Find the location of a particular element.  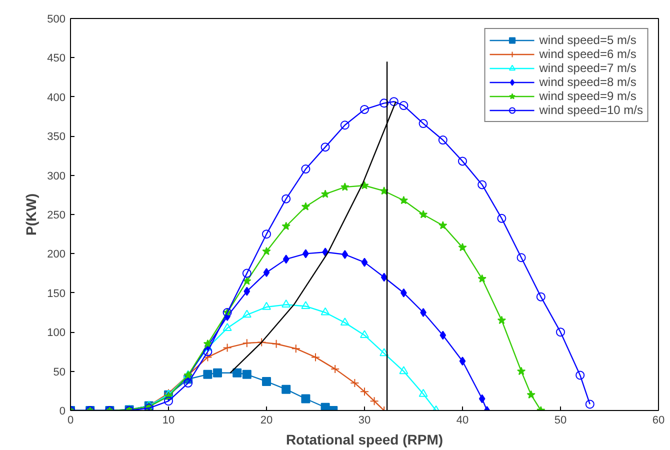

legend-label: wind speed=5 m/s is located at coordinates (587, 40).